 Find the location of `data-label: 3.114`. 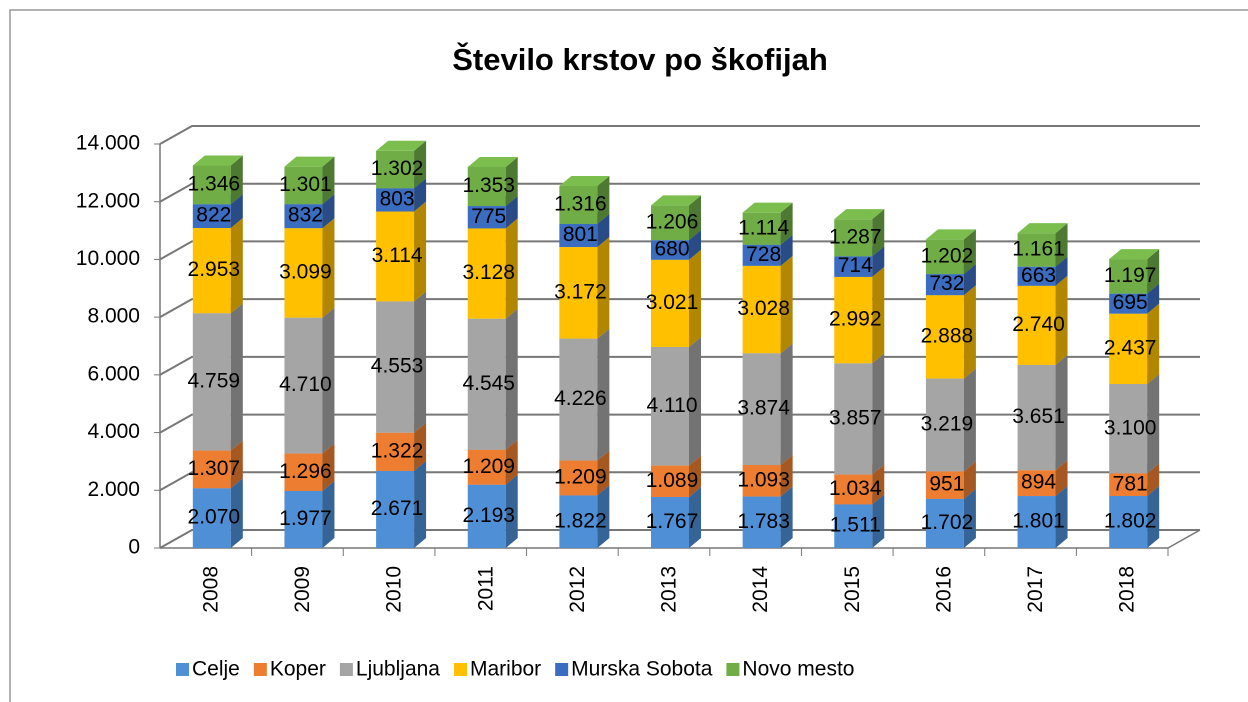

data-label: 3.114 is located at coordinates (397, 255).